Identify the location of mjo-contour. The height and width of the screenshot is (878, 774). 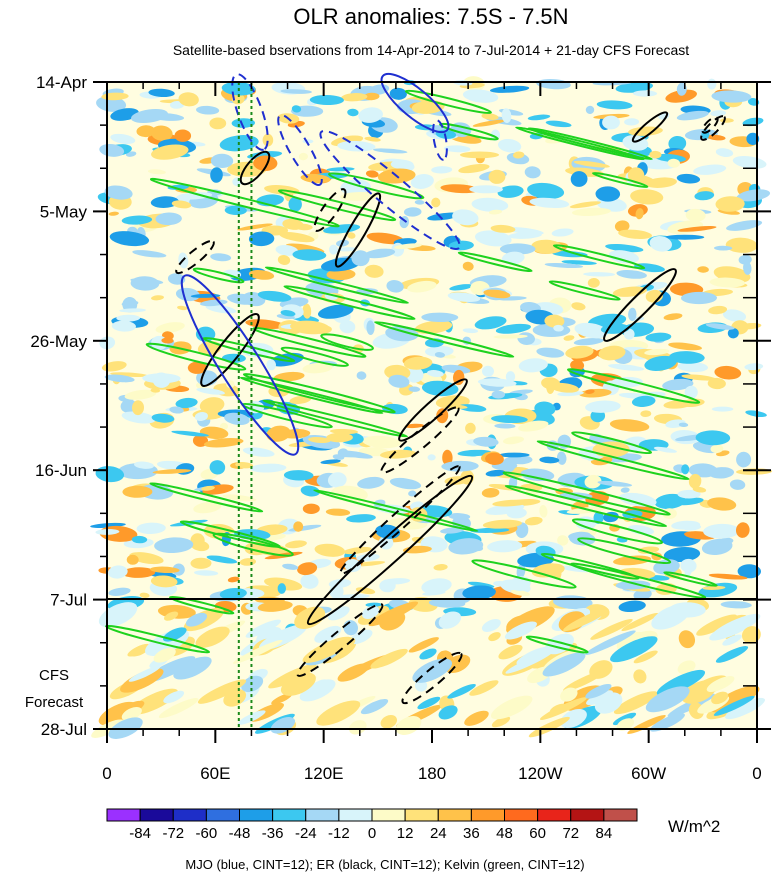
(415, 103).